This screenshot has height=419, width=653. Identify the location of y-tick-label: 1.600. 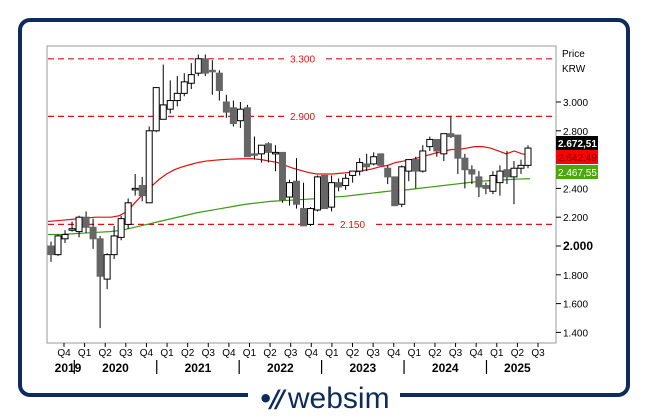
(575, 305).